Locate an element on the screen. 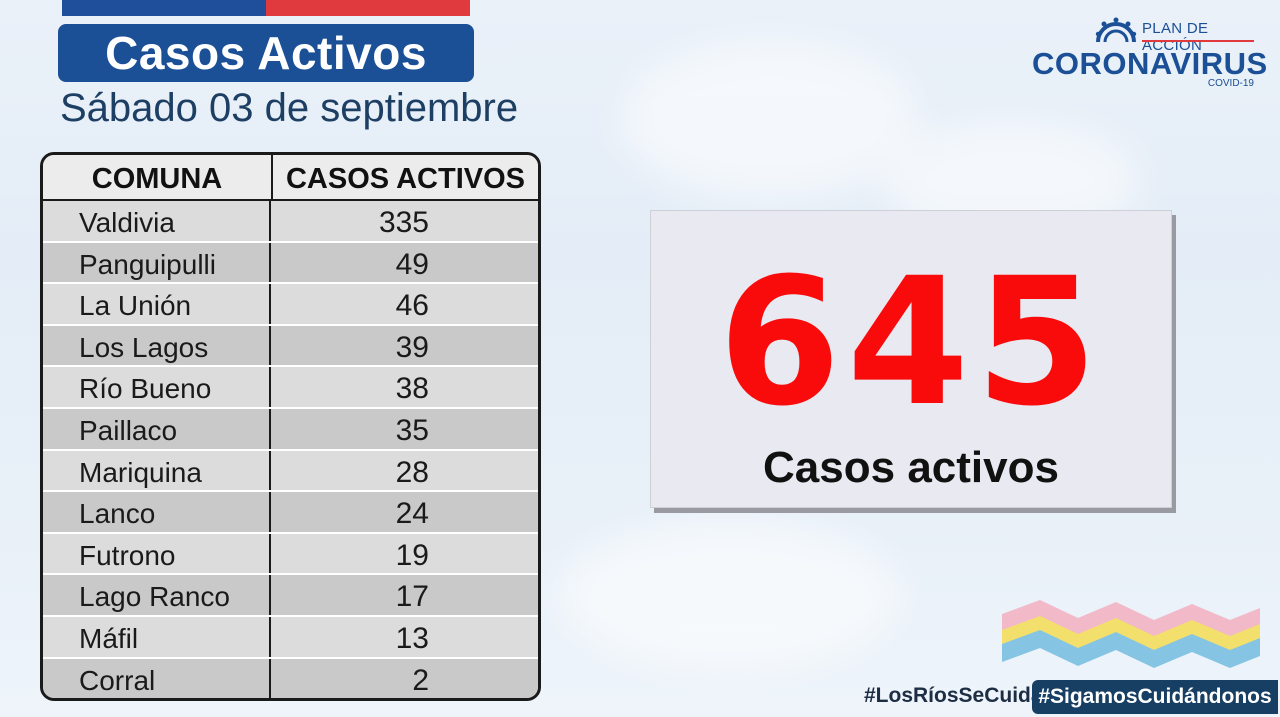 The height and width of the screenshot is (717, 1280). casos-cell-wrap: 2 is located at coordinates (404, 678).